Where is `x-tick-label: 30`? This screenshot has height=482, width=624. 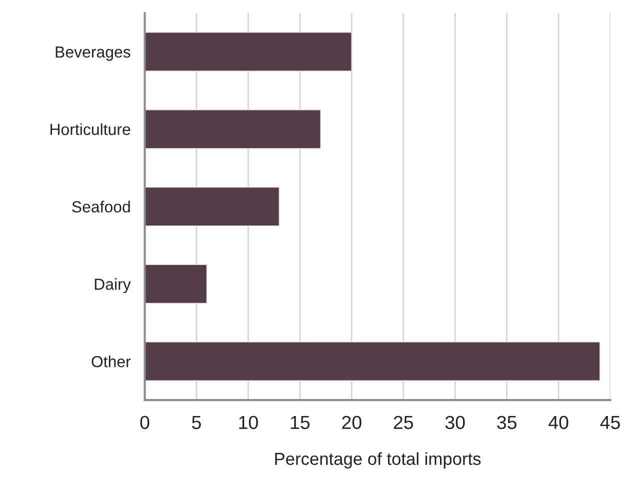 x-tick-label: 30 is located at coordinates (455, 423).